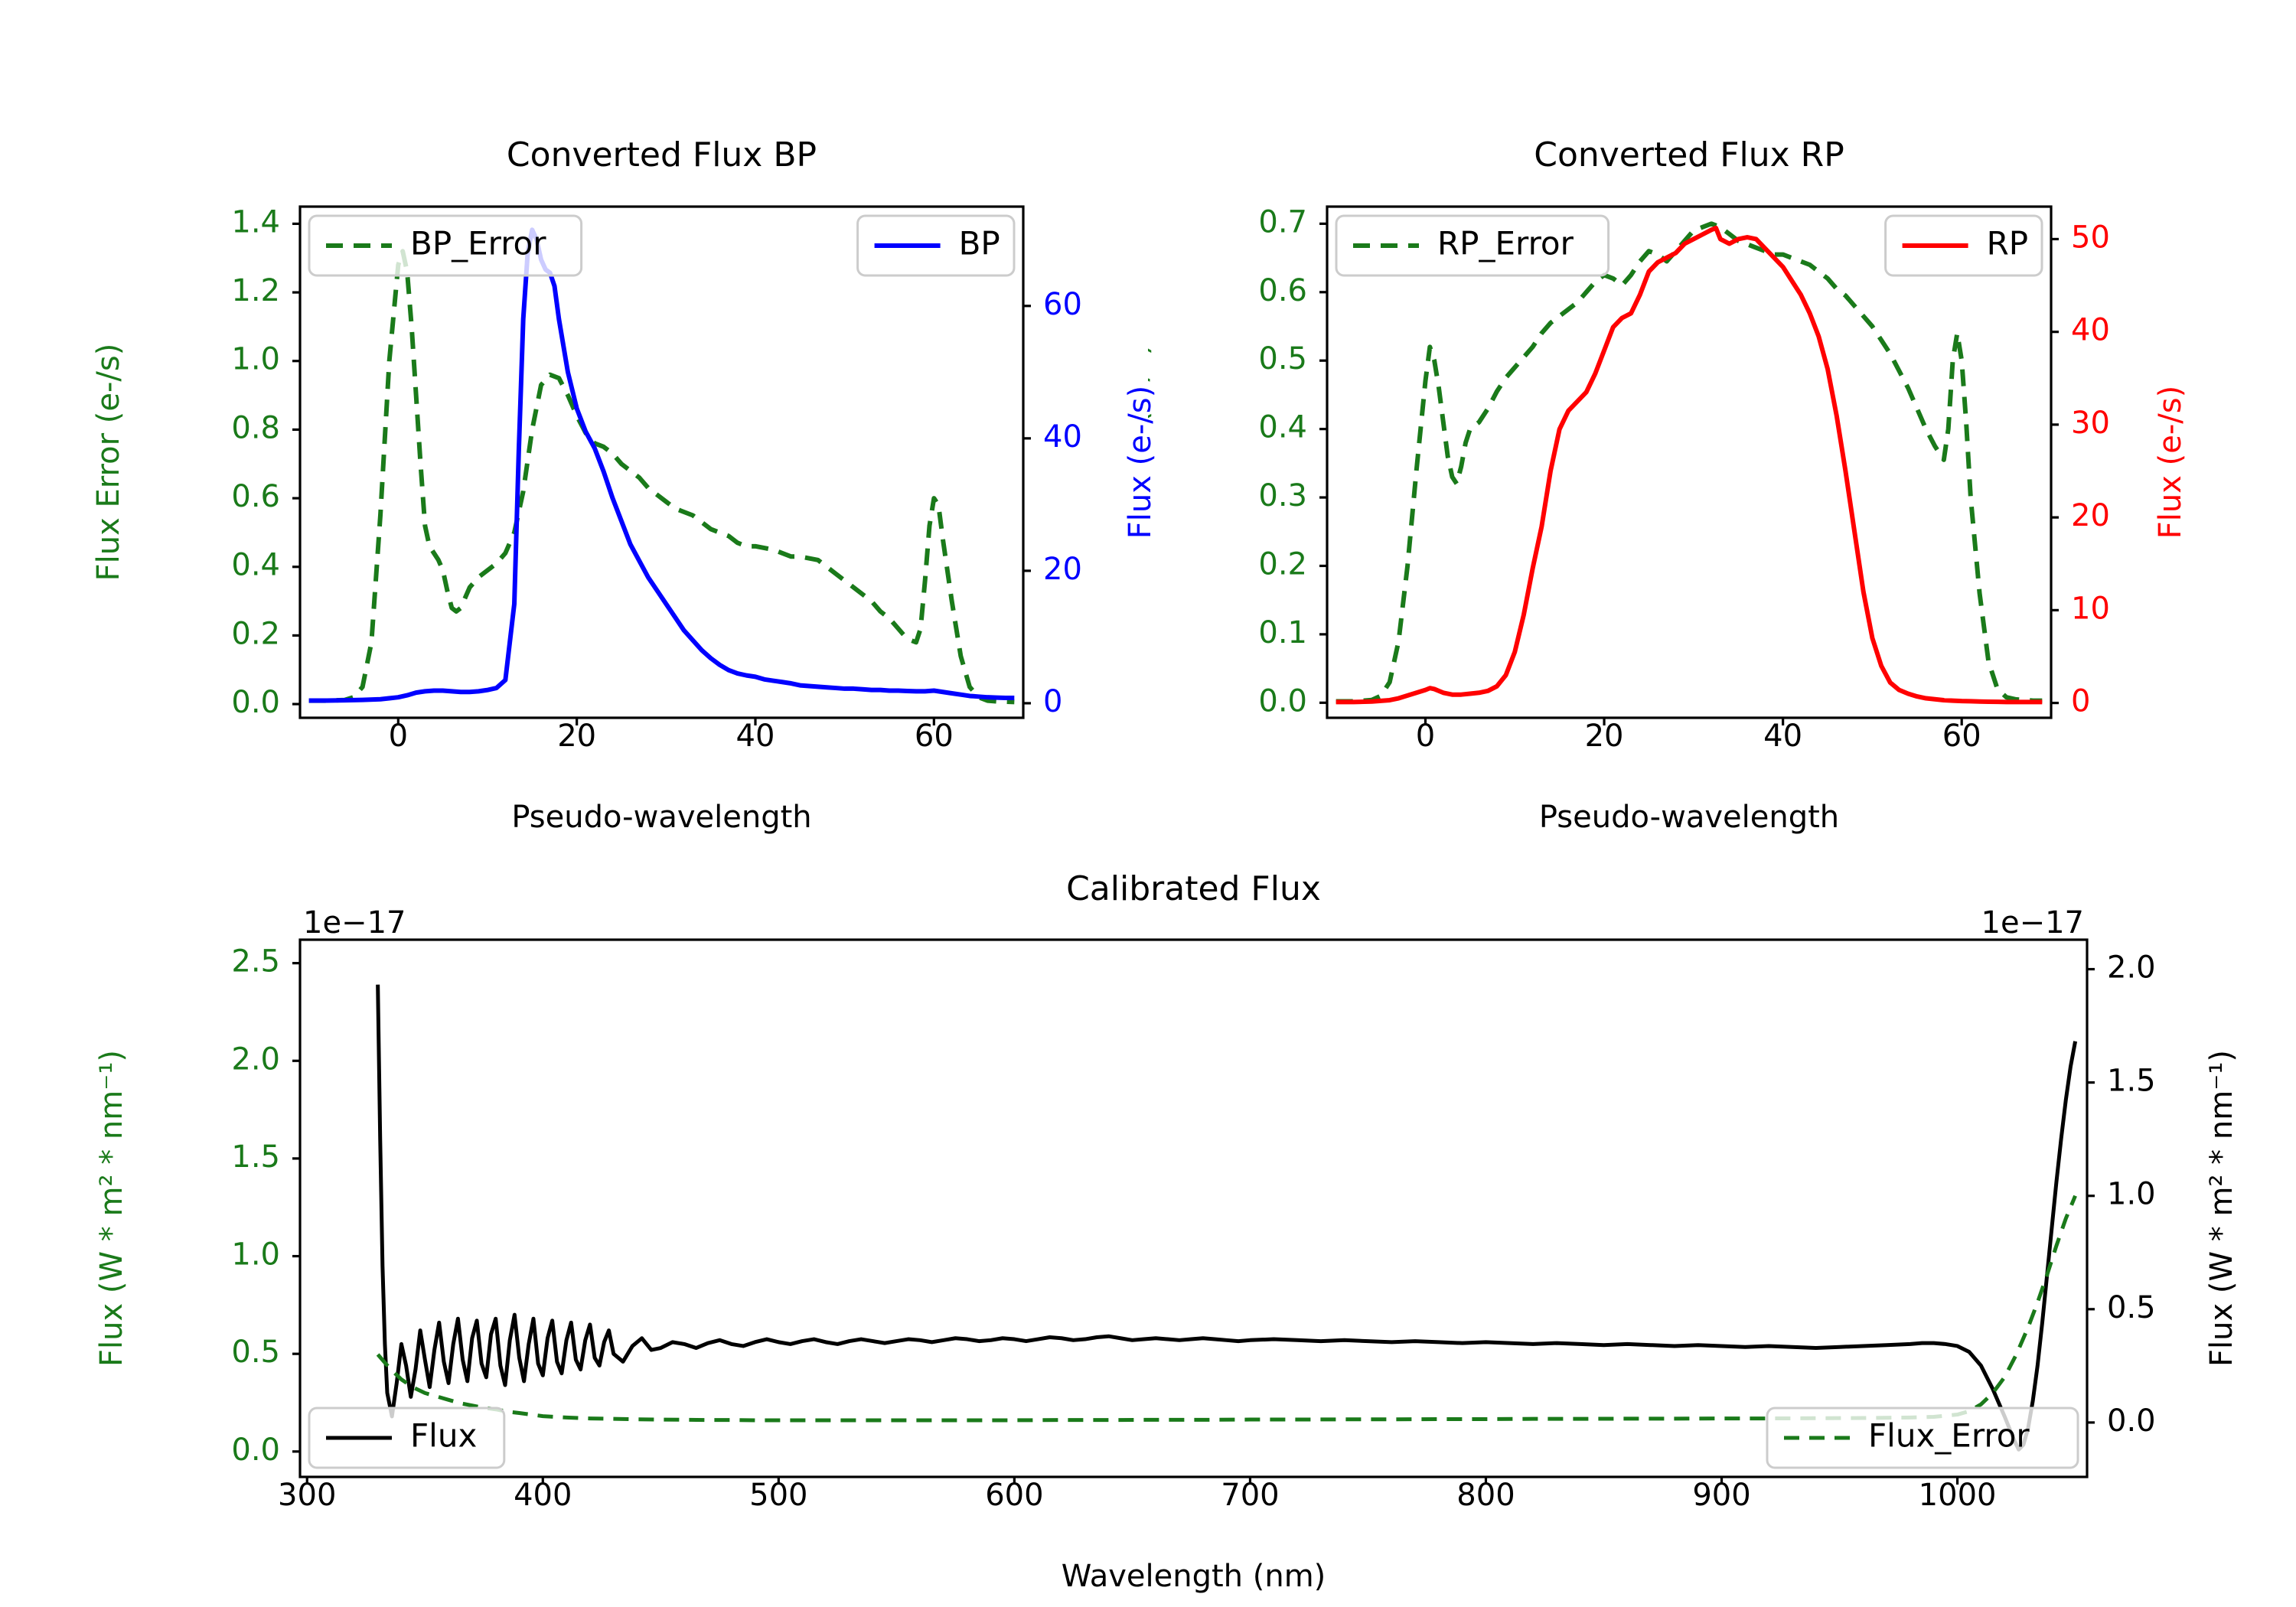 This screenshot has height=1607, width=2296. What do you see at coordinates (2131, 1194) in the screenshot?
I see `y-tick-label-right: 1.0` at bounding box center [2131, 1194].